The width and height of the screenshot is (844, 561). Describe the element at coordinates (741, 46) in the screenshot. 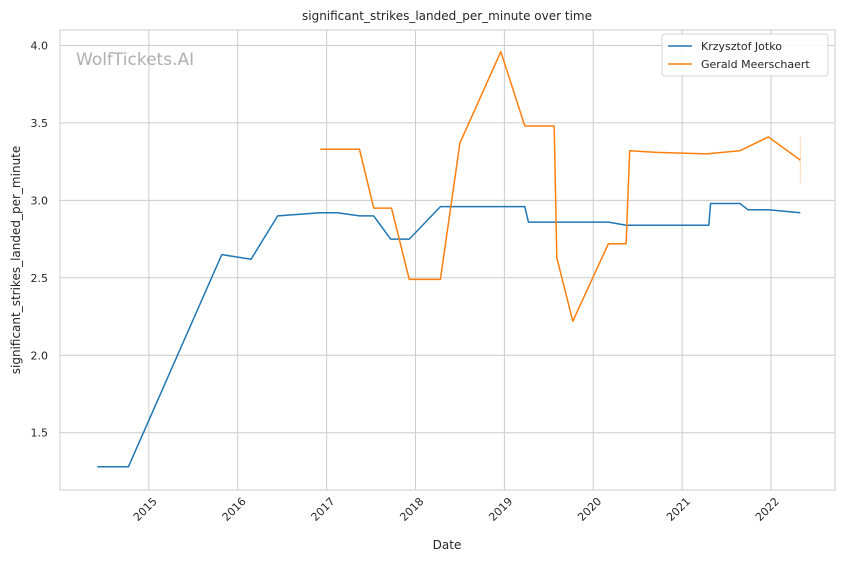

I see `legend-label-krzysztof-jotko: Krzysztof Jotko` at that location.